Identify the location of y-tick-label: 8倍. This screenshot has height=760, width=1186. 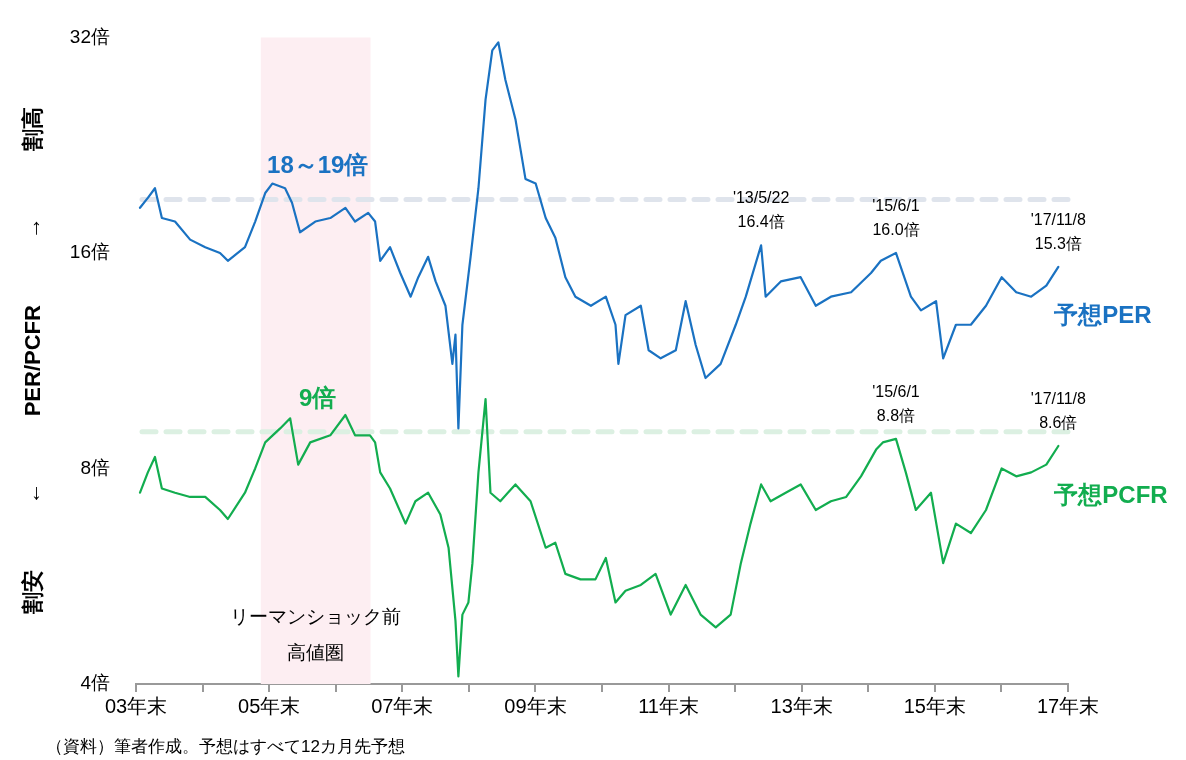
(95, 467).